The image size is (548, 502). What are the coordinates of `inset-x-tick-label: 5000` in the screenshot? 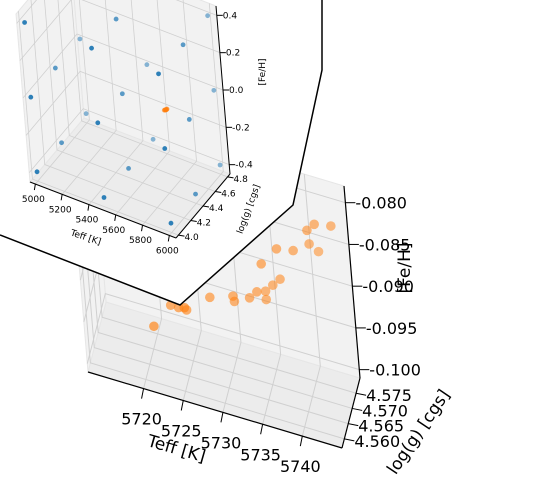 It's located at (33, 200).